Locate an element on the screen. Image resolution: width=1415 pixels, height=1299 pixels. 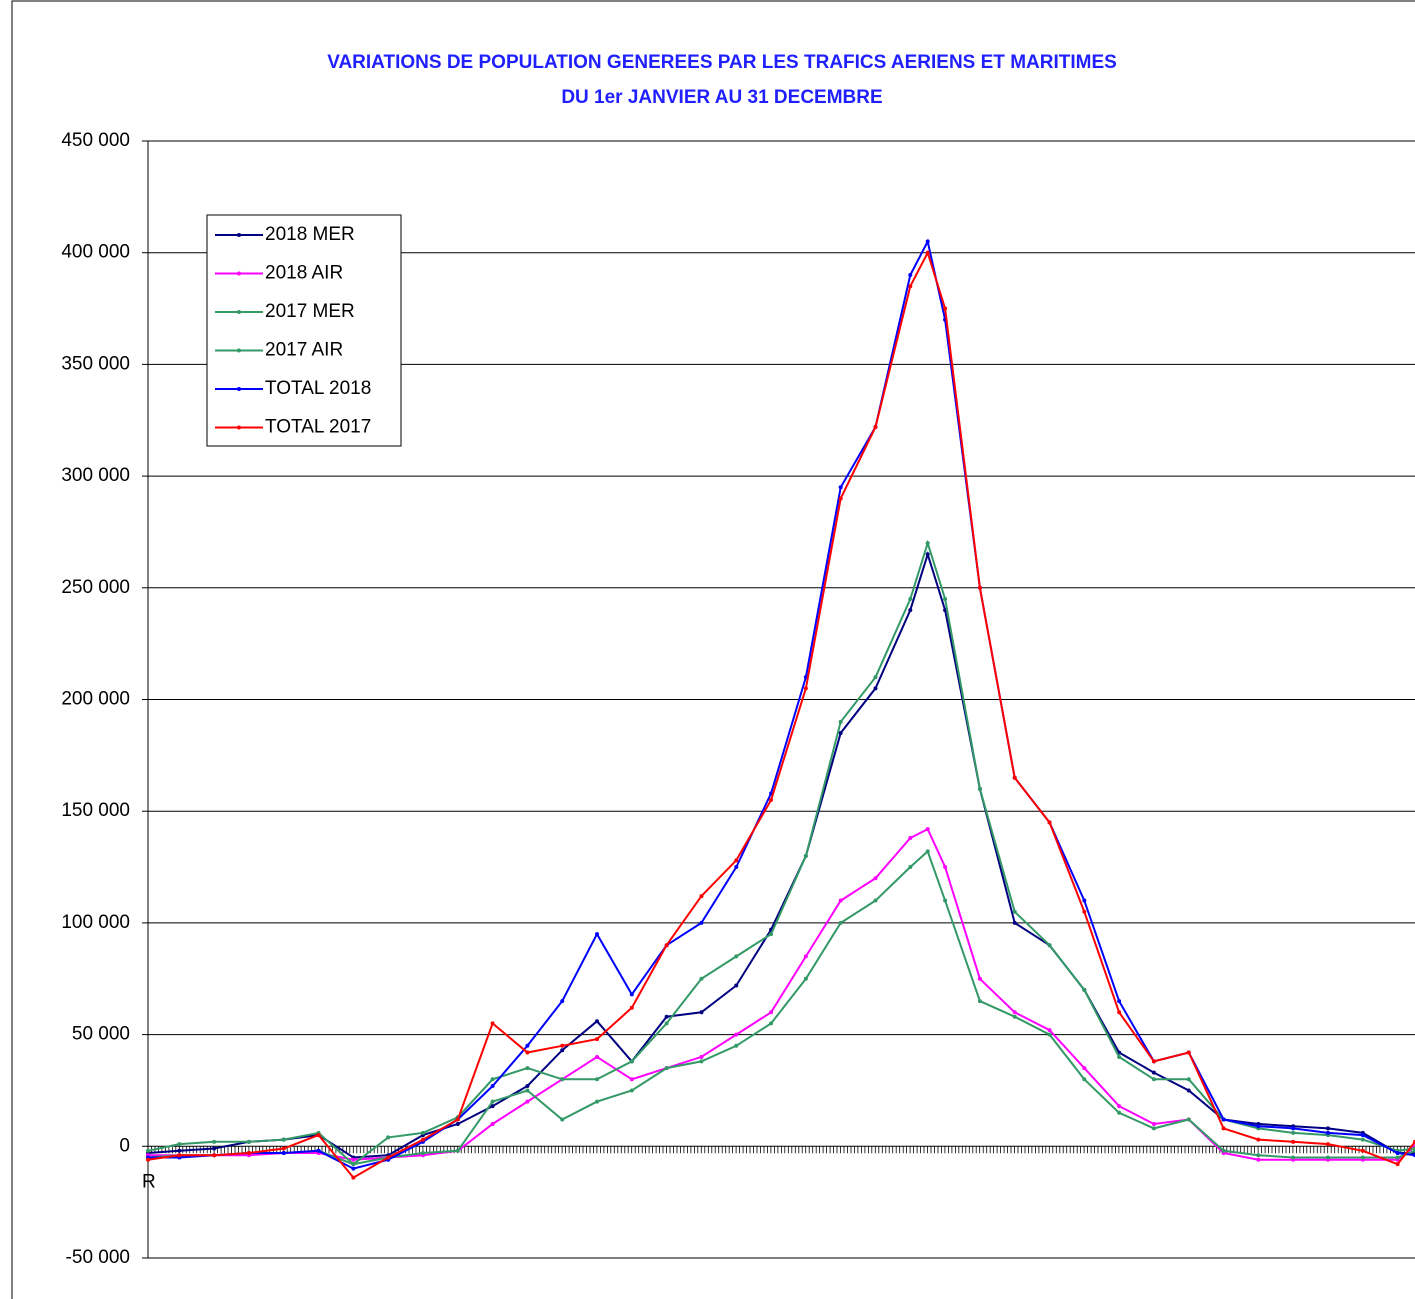
legend-label: 2018 AIR is located at coordinates (304, 273).